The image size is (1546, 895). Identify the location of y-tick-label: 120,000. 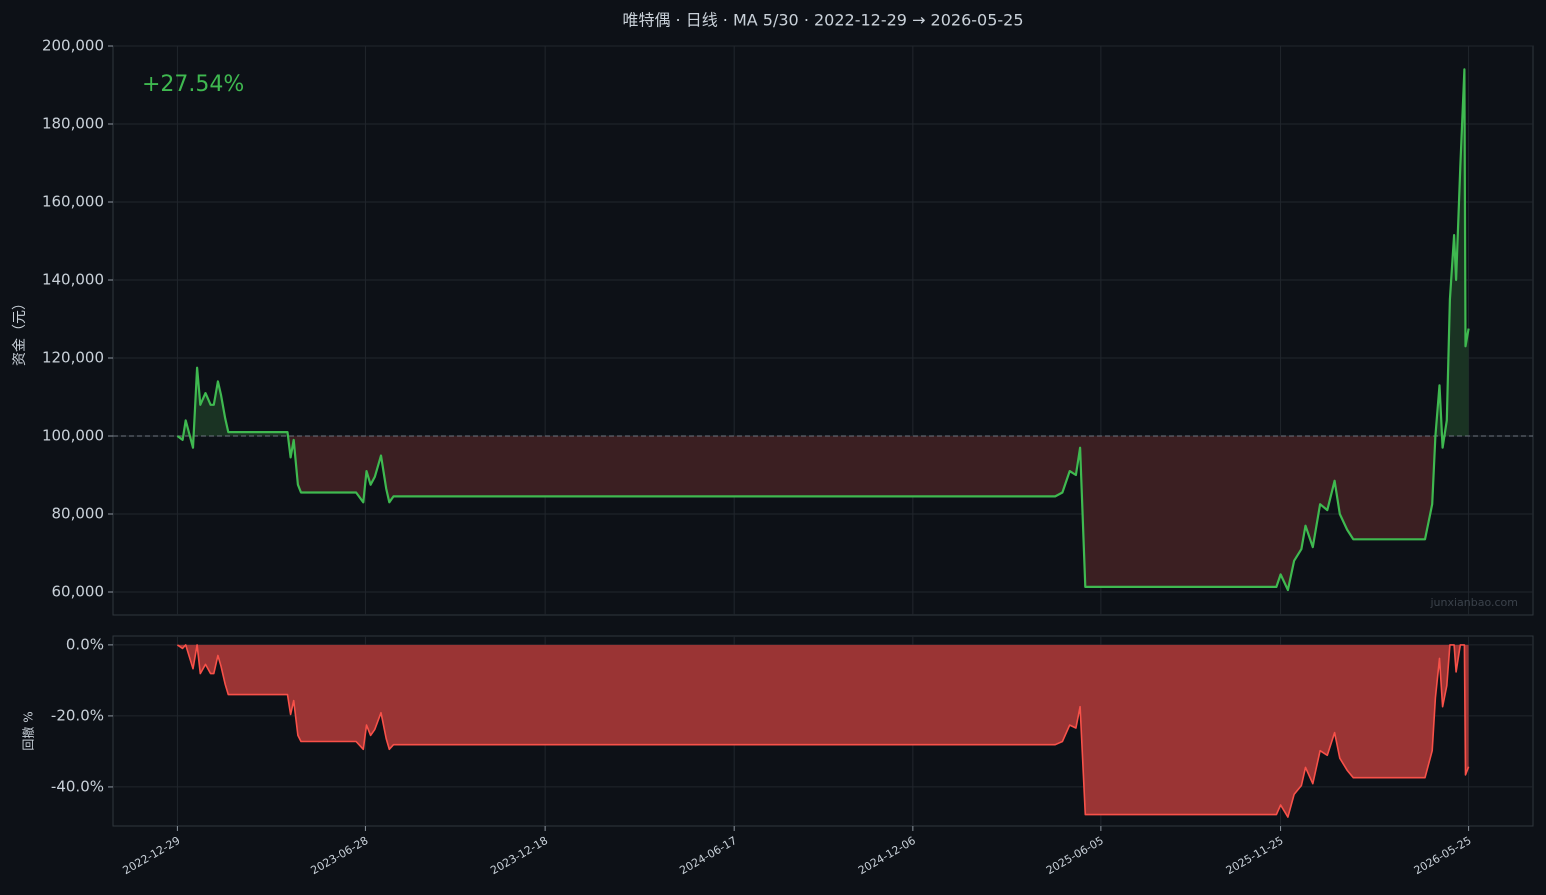
(73, 357).